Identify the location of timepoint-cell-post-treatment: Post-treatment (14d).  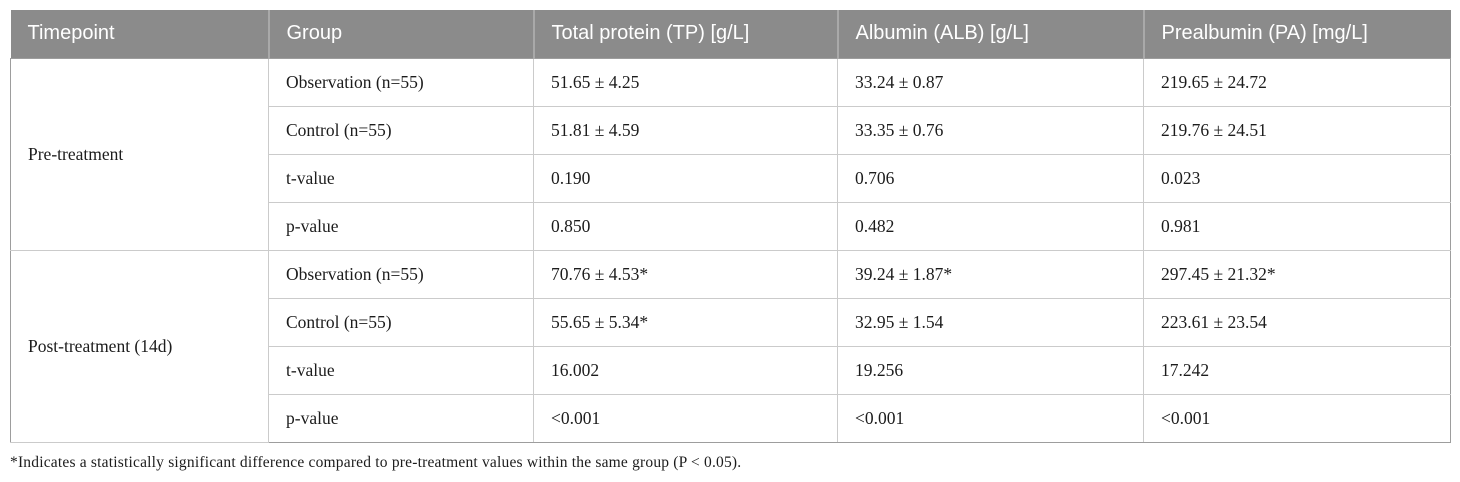
(139, 346).